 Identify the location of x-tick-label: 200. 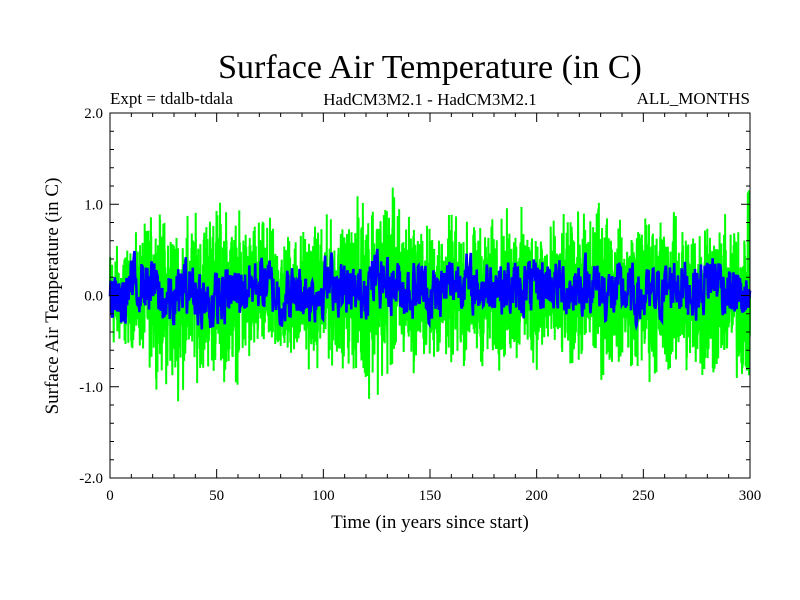
(536, 496).